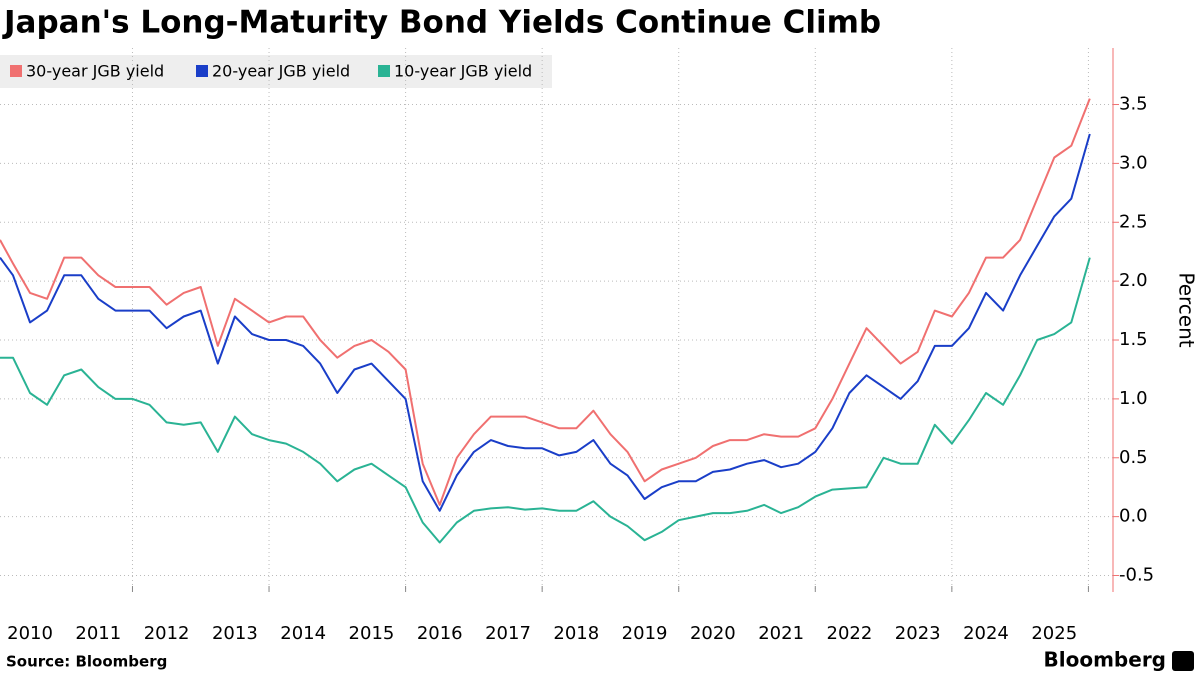 The width and height of the screenshot is (1200, 675). What do you see at coordinates (645, 633) in the screenshot?
I see `x-tick-label: 2019` at bounding box center [645, 633].